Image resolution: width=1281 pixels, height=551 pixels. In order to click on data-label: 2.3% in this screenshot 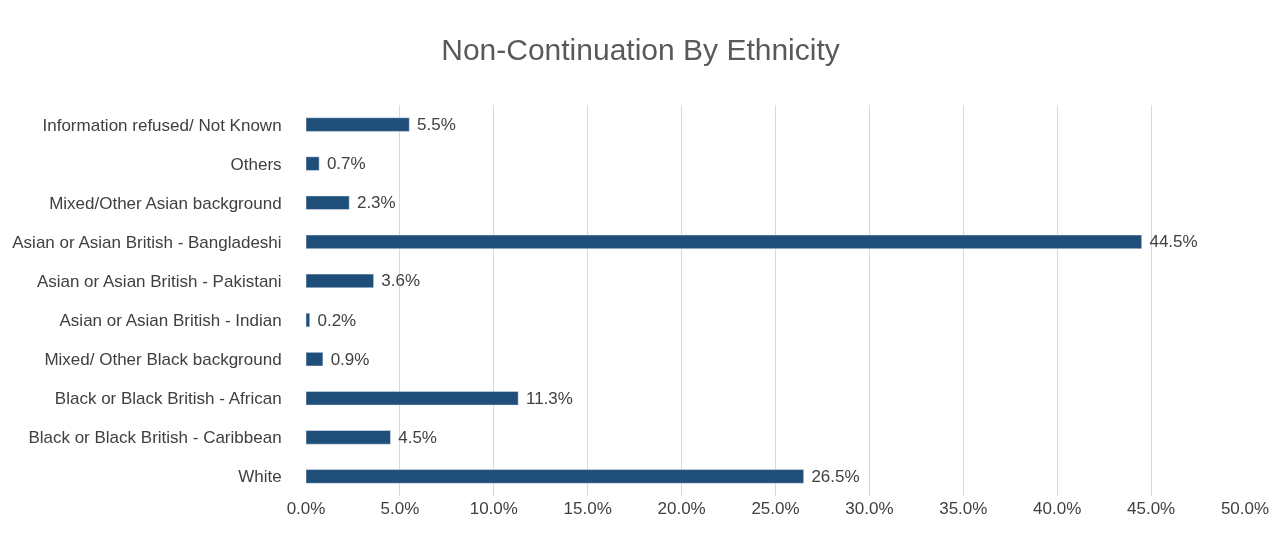, I will do `click(374, 203)`.